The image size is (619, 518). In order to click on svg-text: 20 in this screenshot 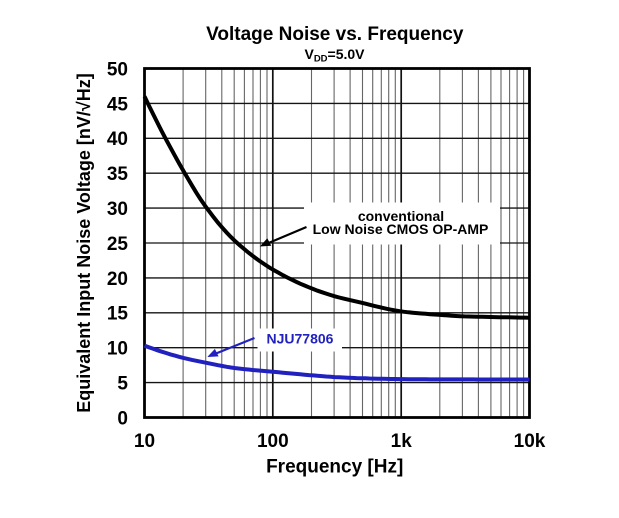, I will do `click(117, 279)`.